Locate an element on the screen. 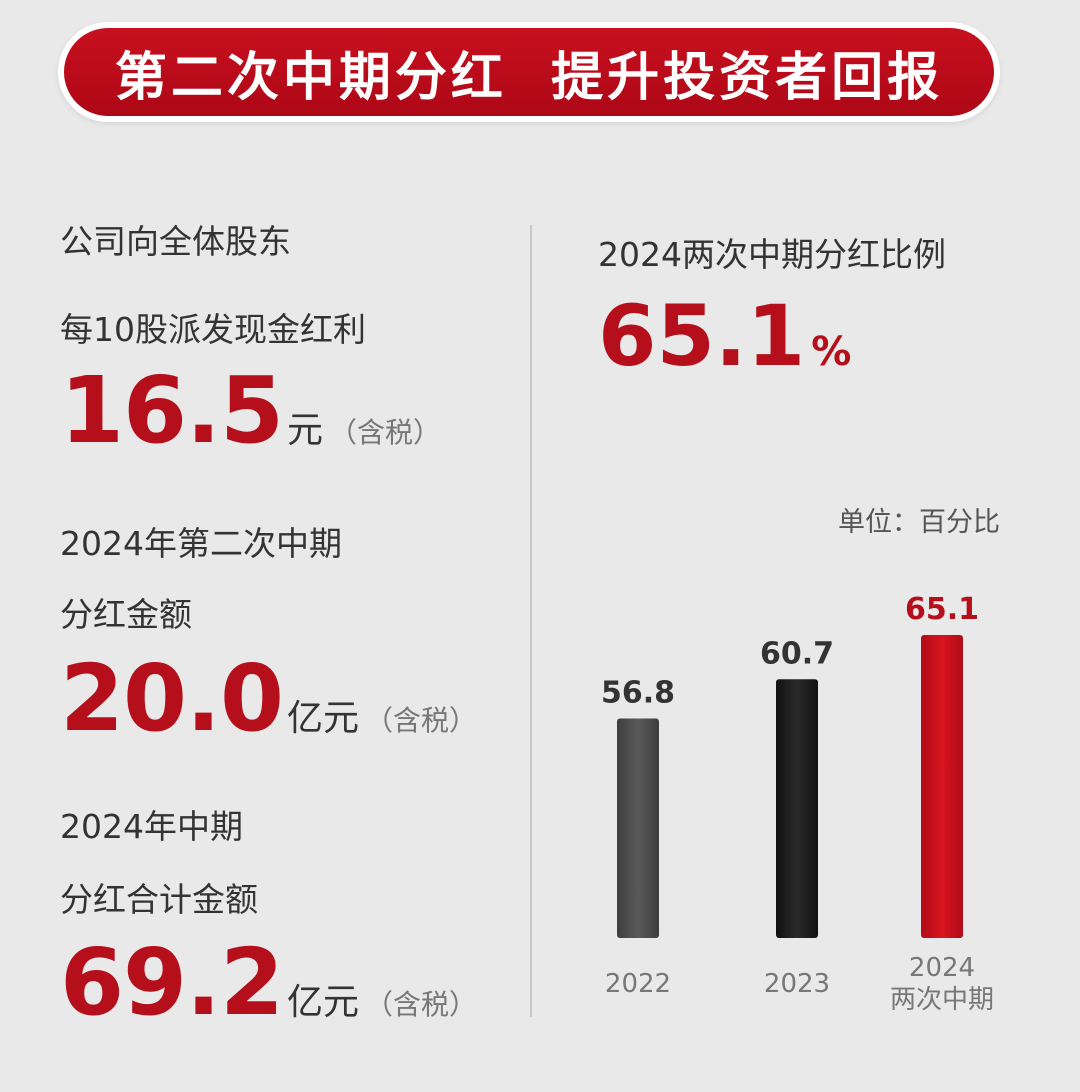 The height and width of the screenshot is (1092, 1080). dividend-per-share-label-line1: 公司向全体股东 is located at coordinates (175, 241).